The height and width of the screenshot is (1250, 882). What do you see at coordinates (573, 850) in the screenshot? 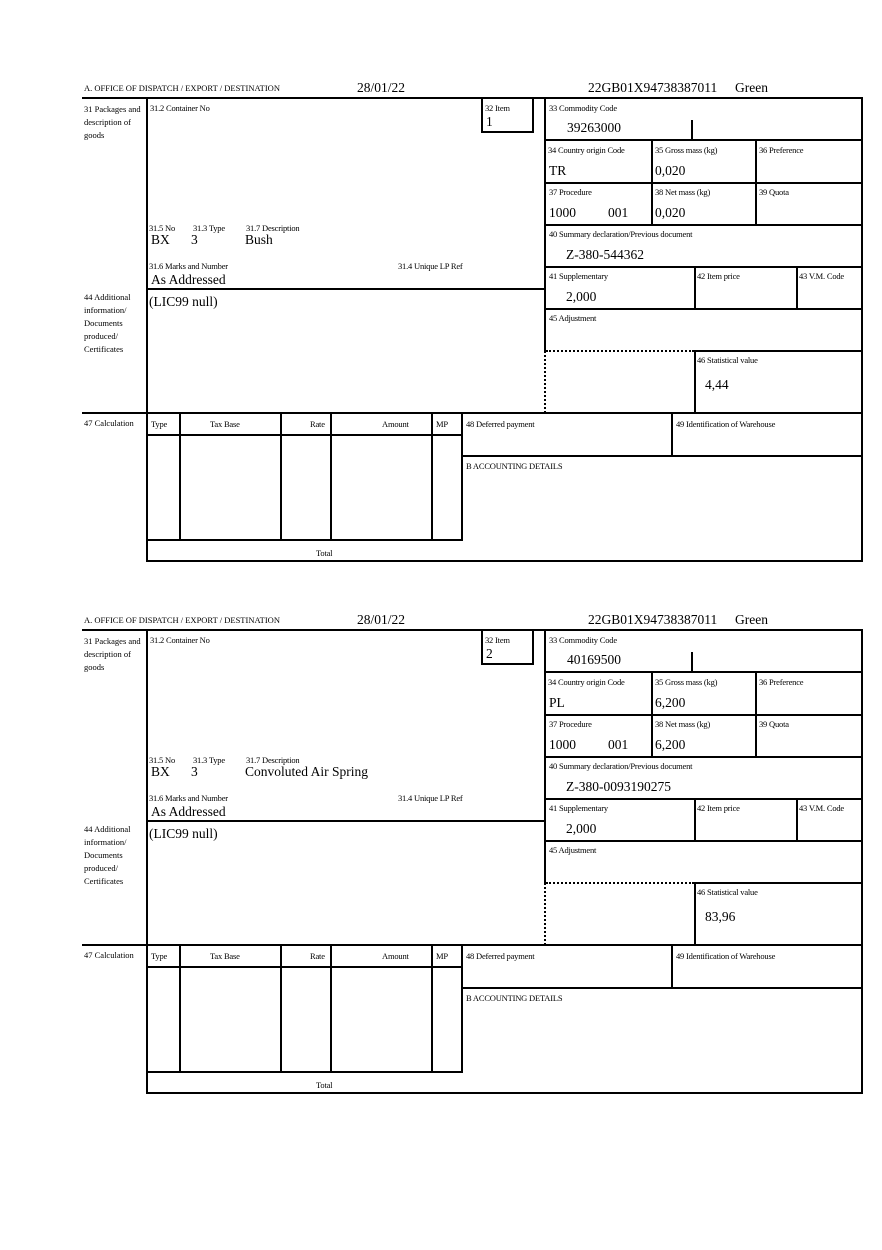
I see `adjustment-label: 45 Adjustment` at bounding box center [573, 850].